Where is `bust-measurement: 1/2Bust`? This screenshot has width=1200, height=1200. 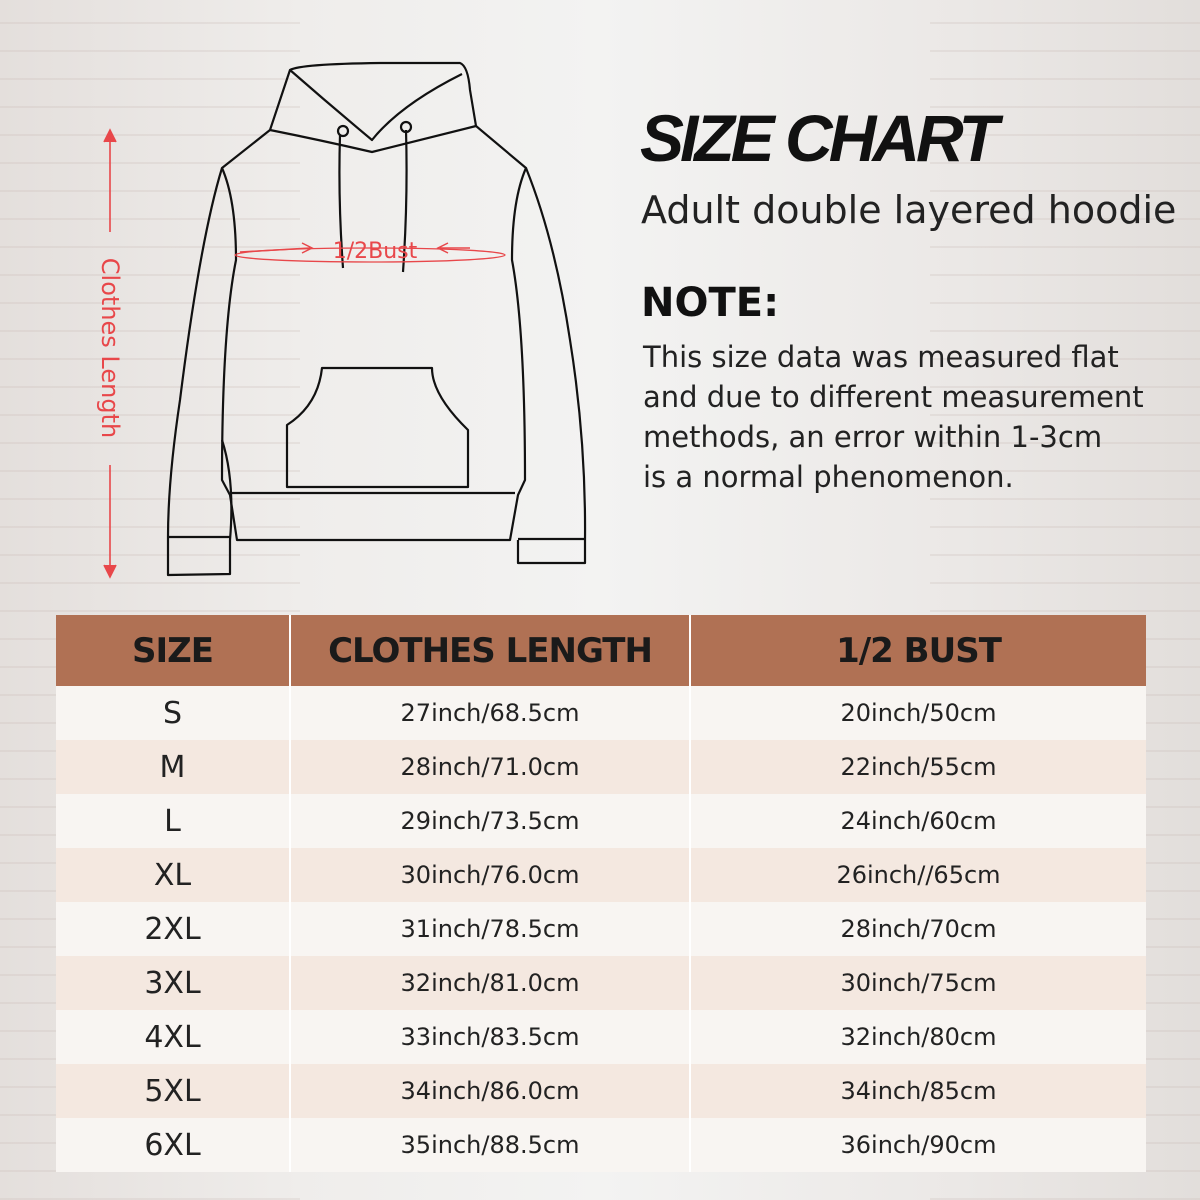 bust-measurement: 1/2Bust is located at coordinates (370, 251).